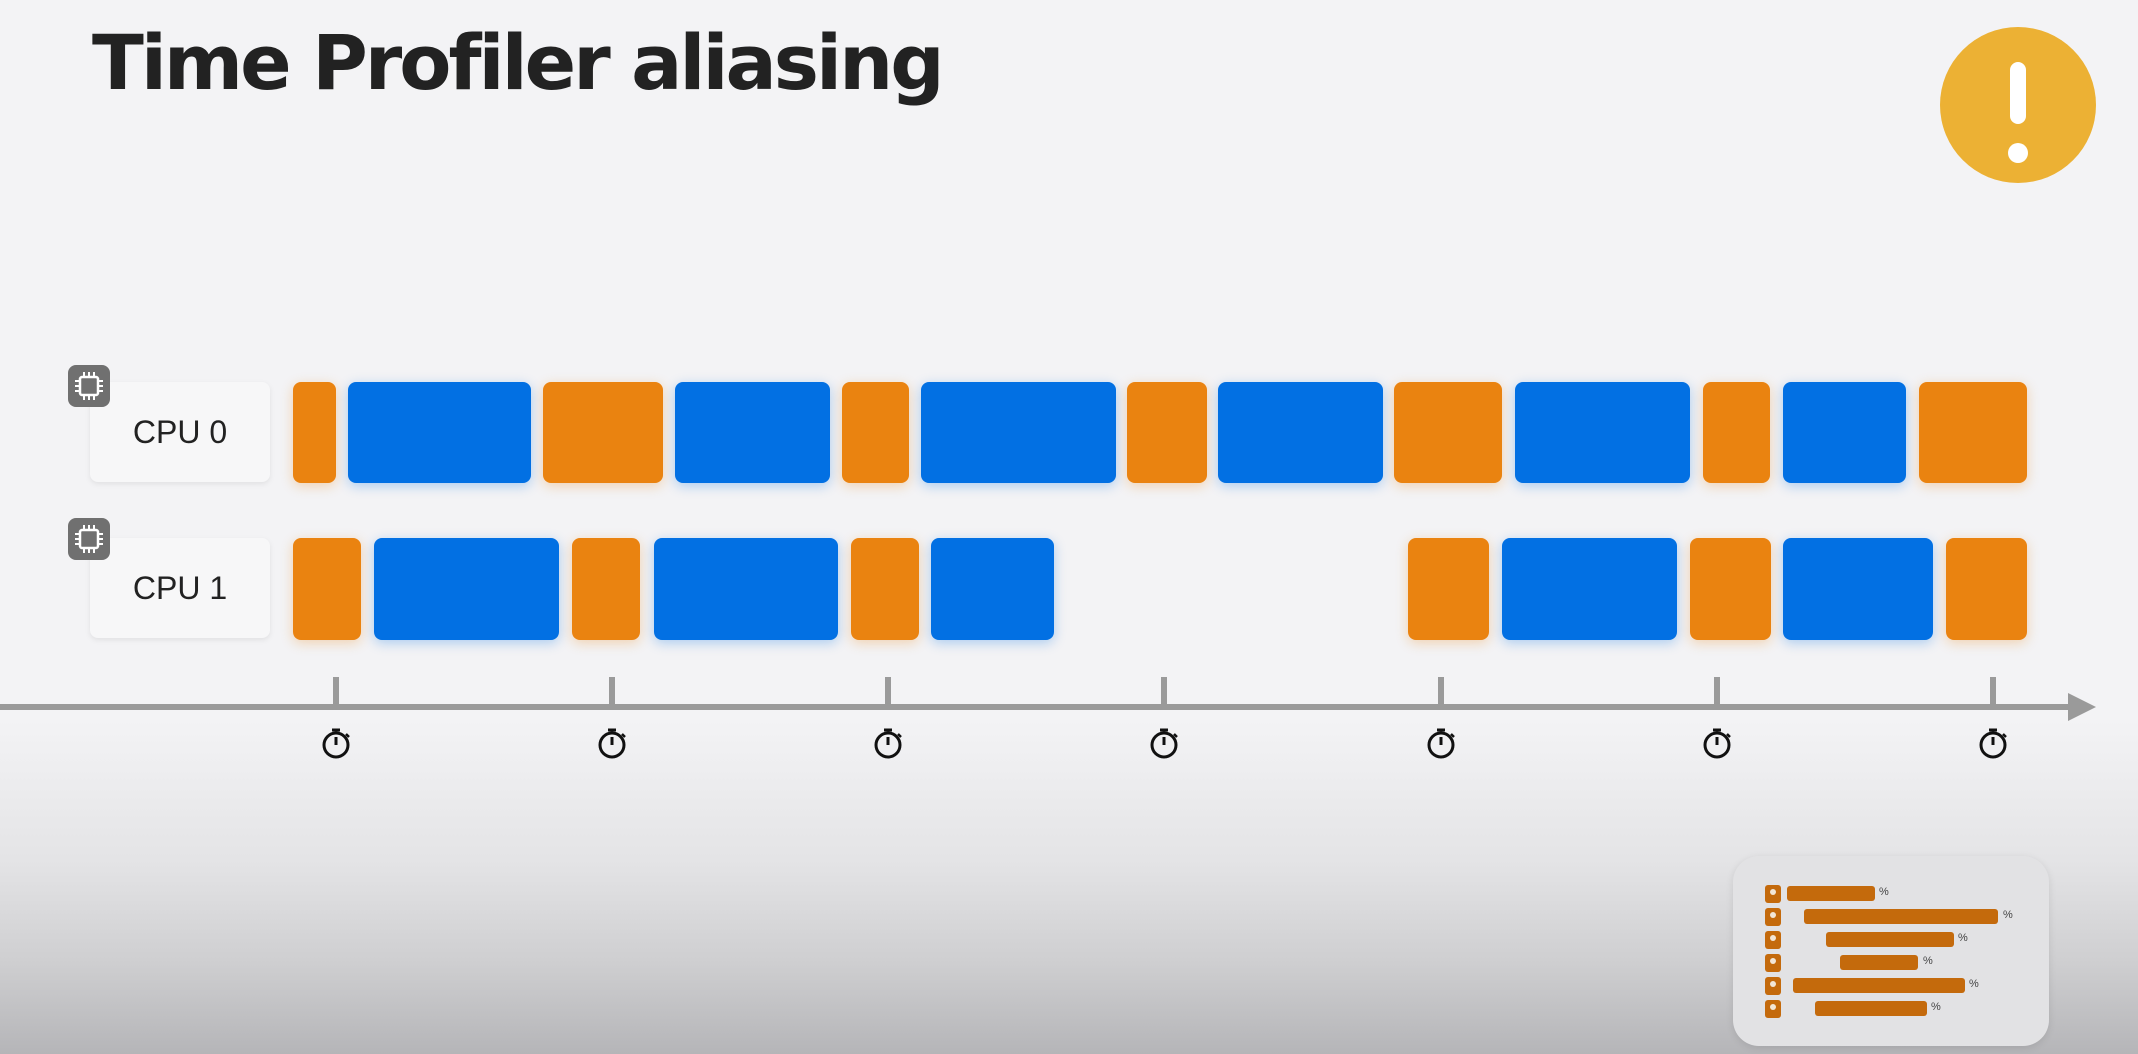  Describe the element at coordinates (2018, 93) in the screenshot. I see `alert-exclamation-bar` at that location.